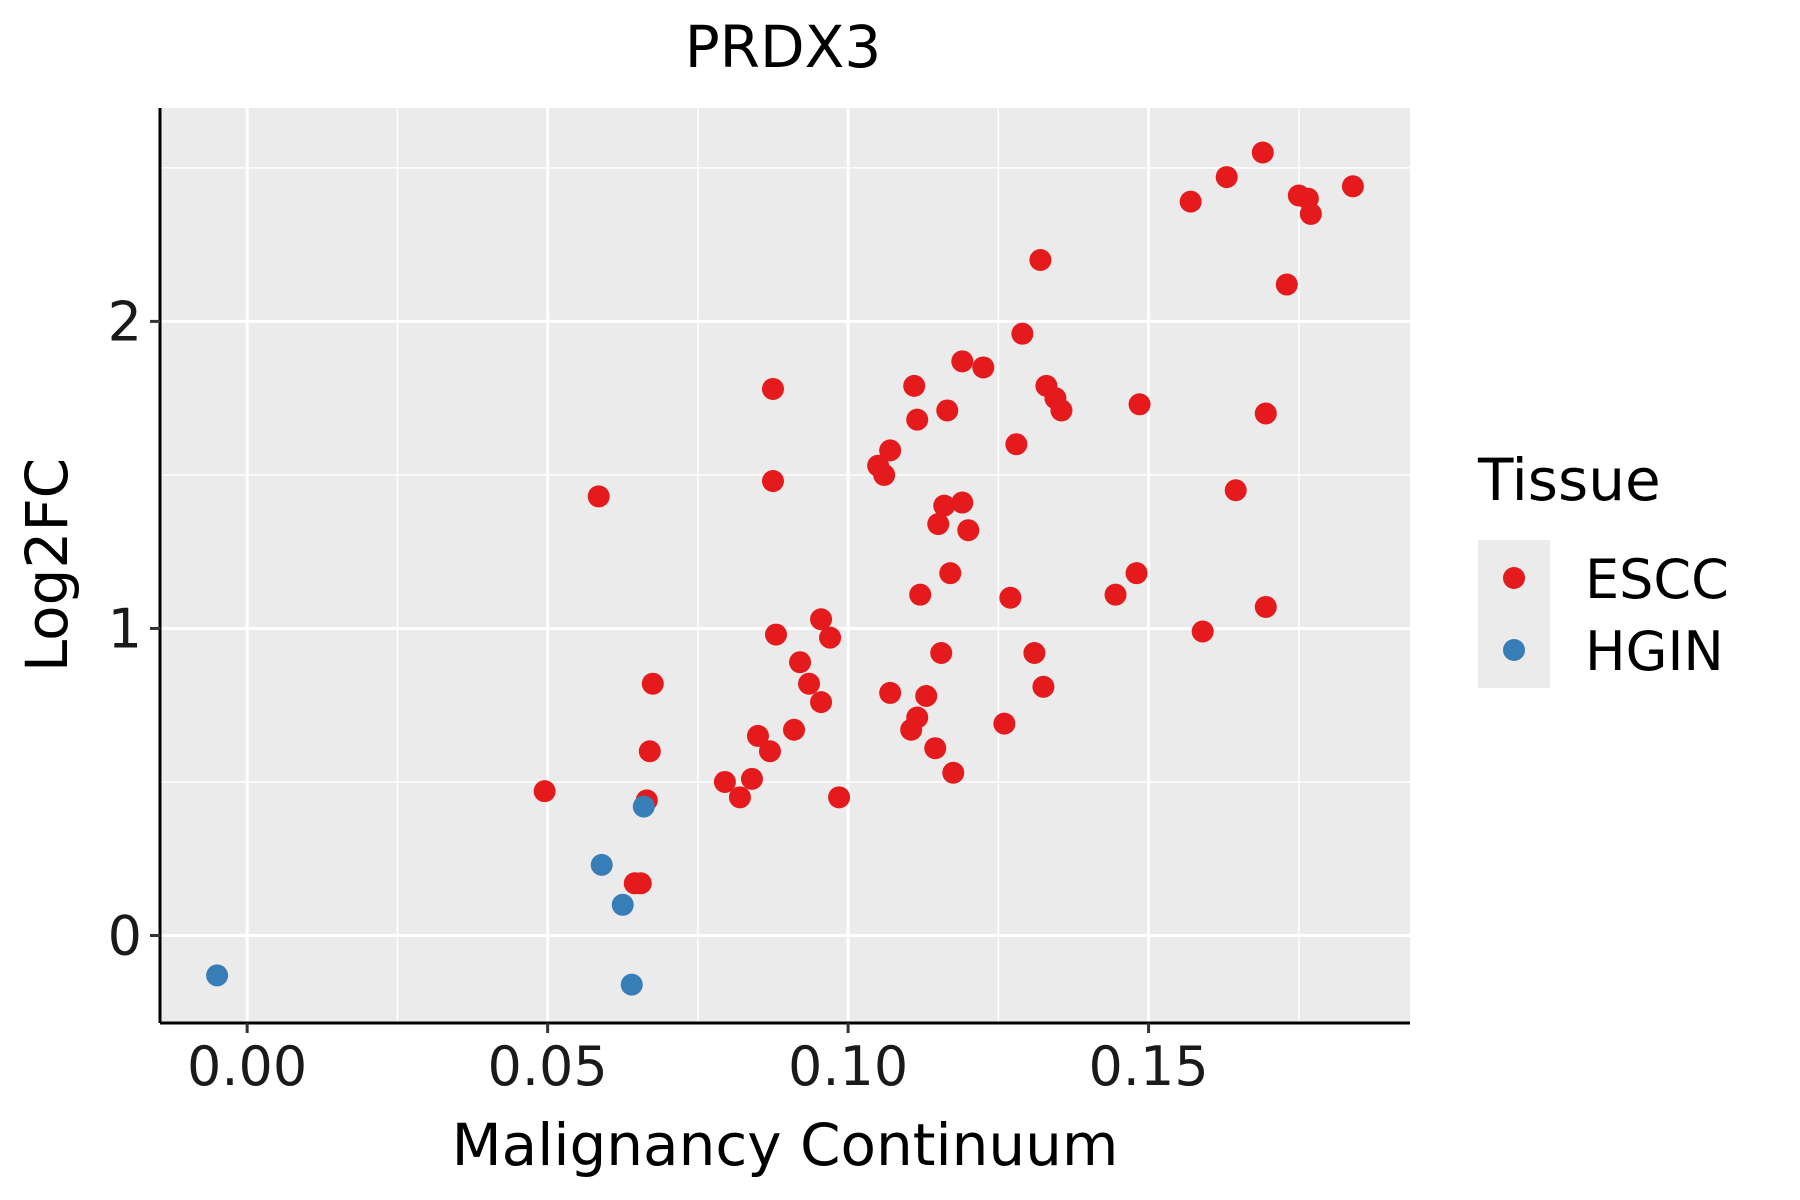  I want to click on legend: Tissue ESCC HGIN, so click(1603, 567).